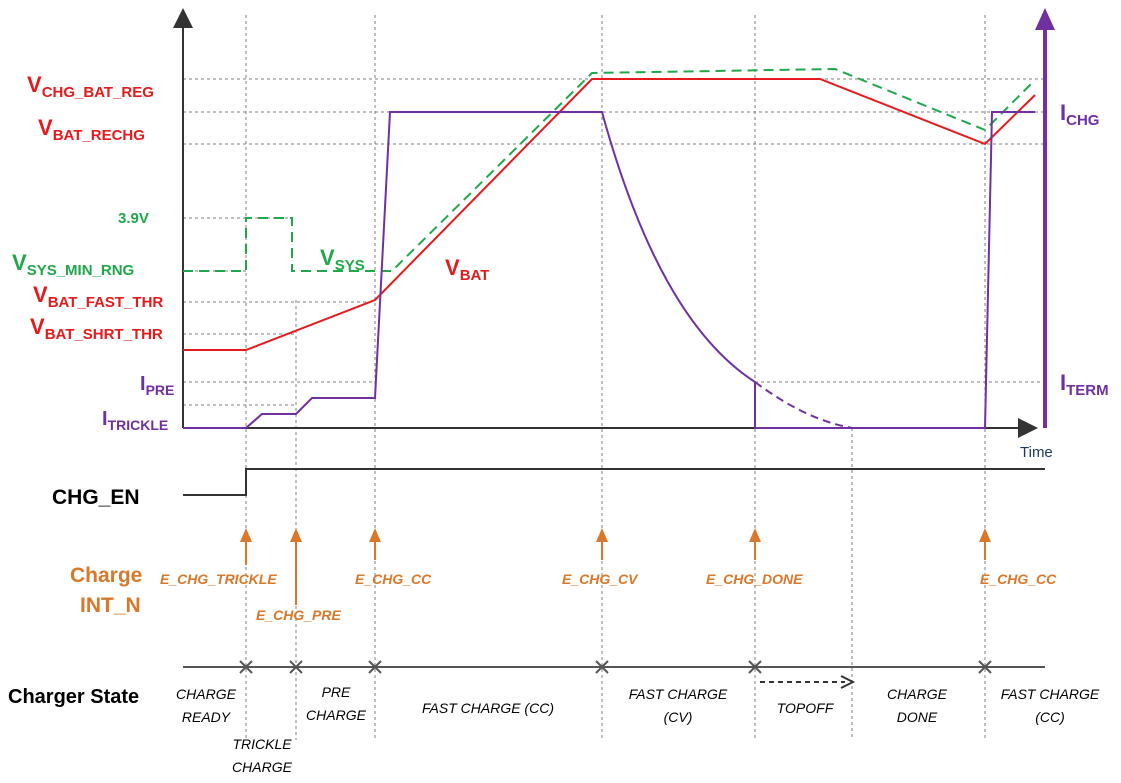  What do you see at coordinates (336, 692) in the screenshot?
I see `state-pre-charge-1: PRE` at bounding box center [336, 692].